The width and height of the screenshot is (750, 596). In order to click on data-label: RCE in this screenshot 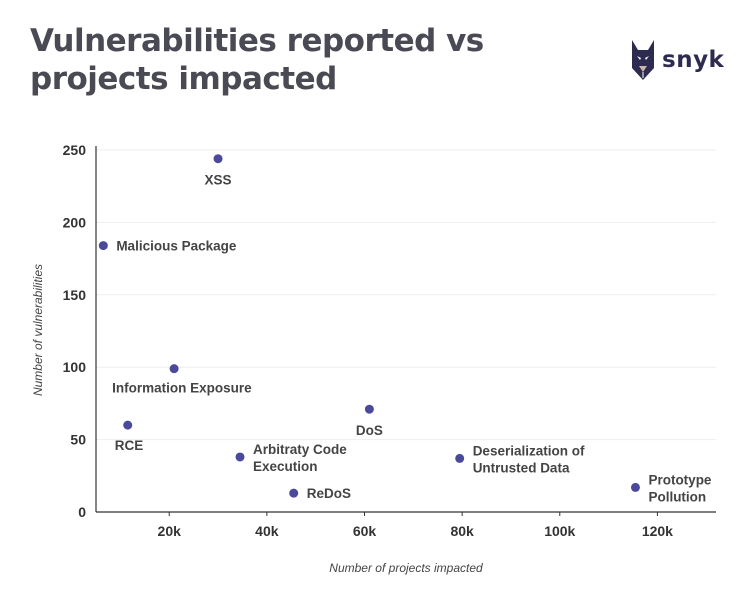, I will do `click(129, 445)`.